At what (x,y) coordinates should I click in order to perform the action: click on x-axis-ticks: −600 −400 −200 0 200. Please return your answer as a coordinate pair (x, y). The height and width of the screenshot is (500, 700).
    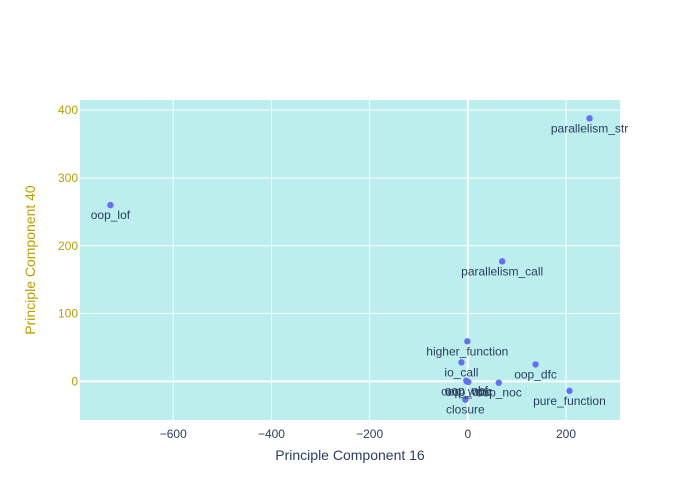
    Looking at the image, I should click on (368, 434).